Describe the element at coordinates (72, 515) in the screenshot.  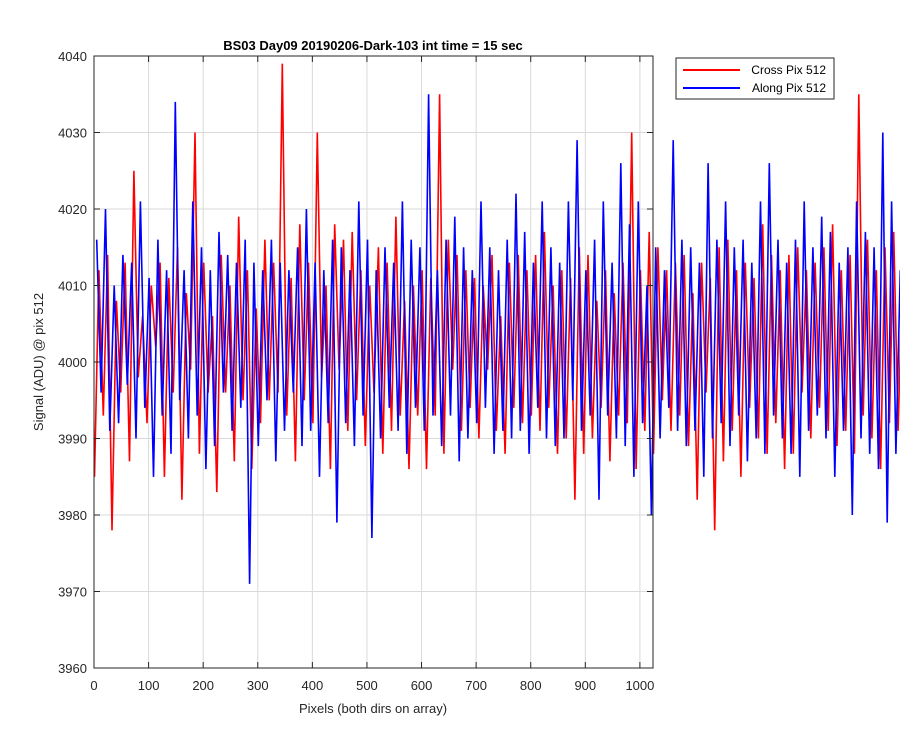
I see `y-tick-label: 3980` at that location.